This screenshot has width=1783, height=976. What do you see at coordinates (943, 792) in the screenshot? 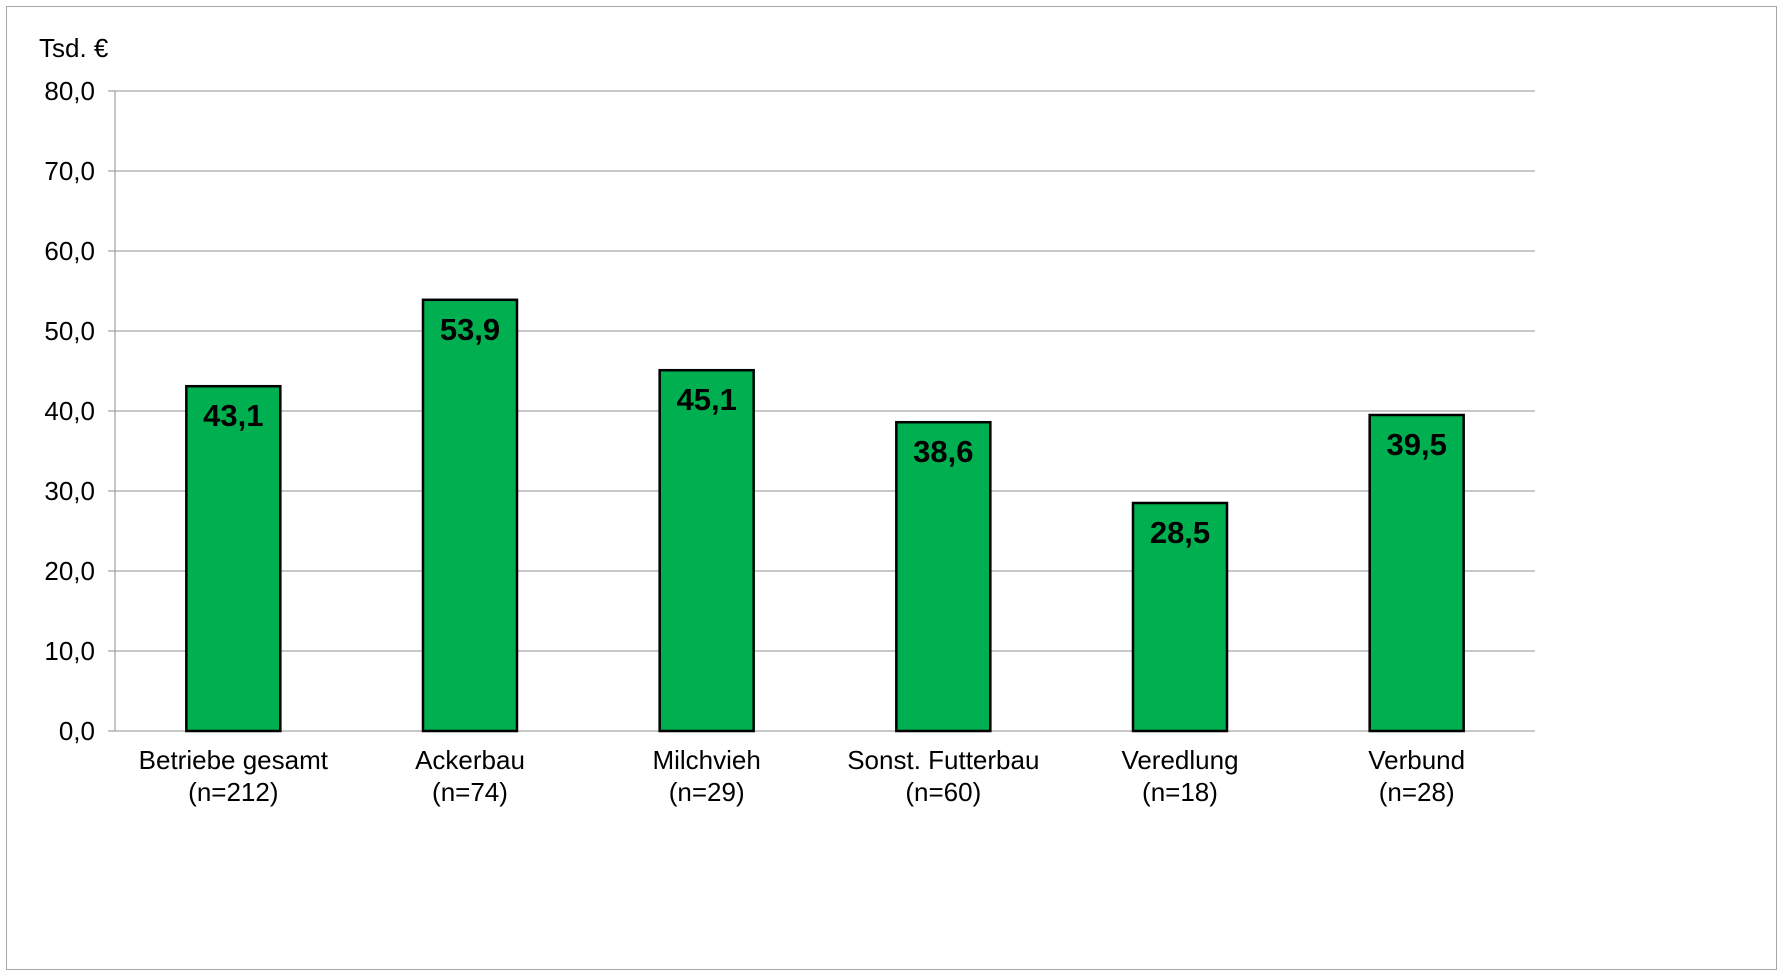
I see `x-category-count: (n=60)` at bounding box center [943, 792].